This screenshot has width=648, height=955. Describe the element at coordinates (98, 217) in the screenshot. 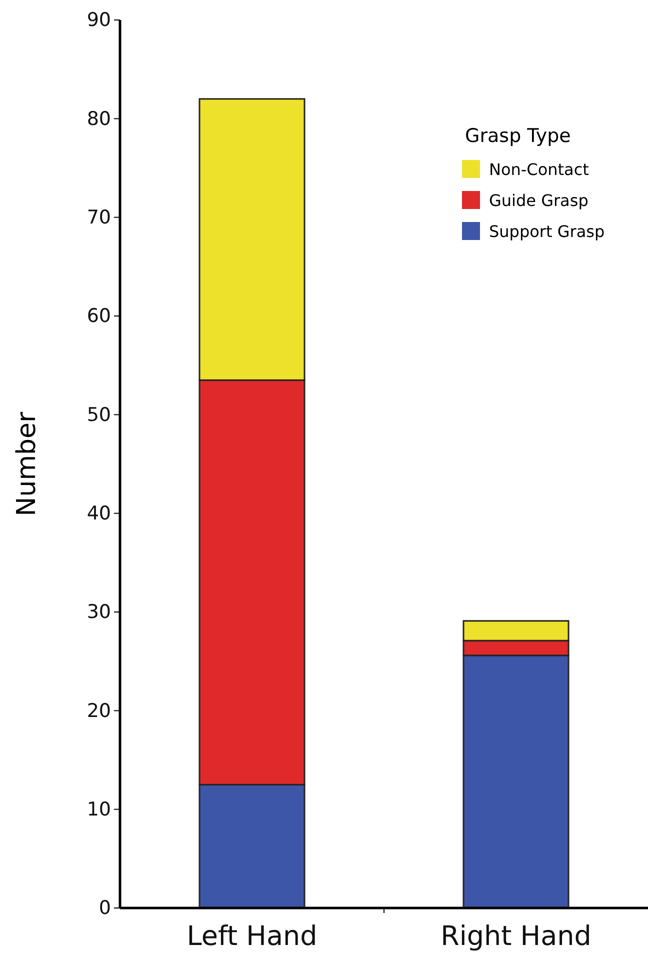

I see `y-tick-label: 70` at that location.